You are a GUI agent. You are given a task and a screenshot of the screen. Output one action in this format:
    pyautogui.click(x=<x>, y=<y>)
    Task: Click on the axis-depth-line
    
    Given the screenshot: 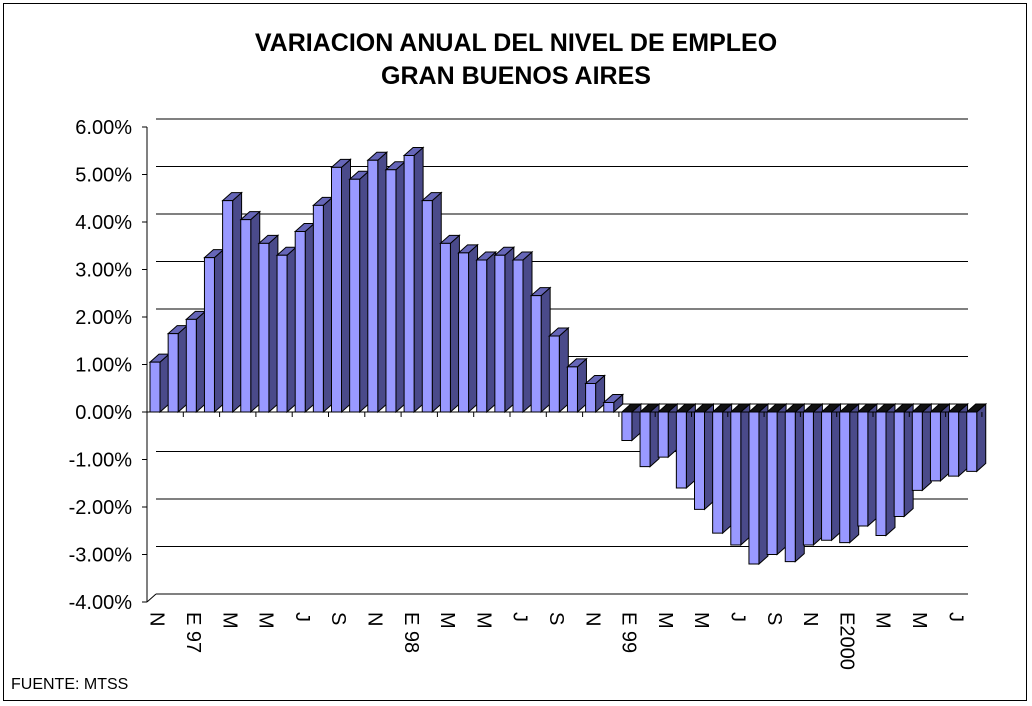 What is the action you would take?
    pyautogui.click(x=151, y=598)
    